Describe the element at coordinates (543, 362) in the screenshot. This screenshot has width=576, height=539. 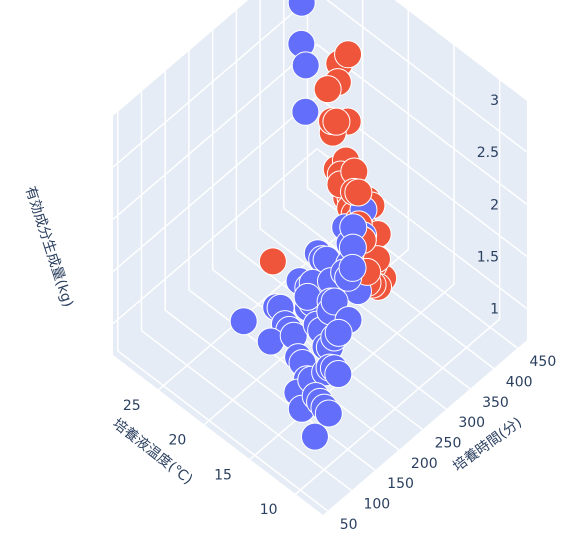
I see `y-tick-label: 450` at that location.